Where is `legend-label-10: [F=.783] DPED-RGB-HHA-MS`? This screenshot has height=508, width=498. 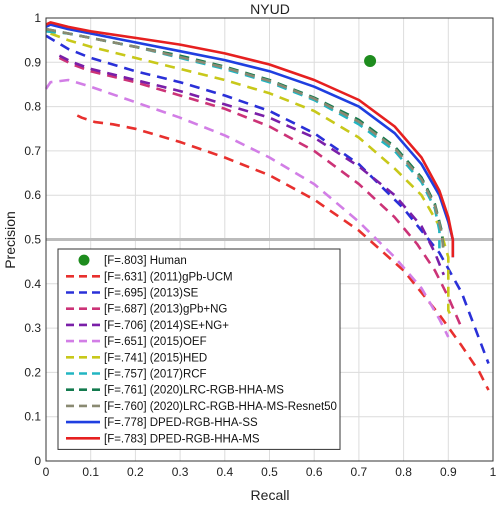
legend-label-10: [F=.783] DPED-RGB-HHA-MS is located at coordinates (182, 439).